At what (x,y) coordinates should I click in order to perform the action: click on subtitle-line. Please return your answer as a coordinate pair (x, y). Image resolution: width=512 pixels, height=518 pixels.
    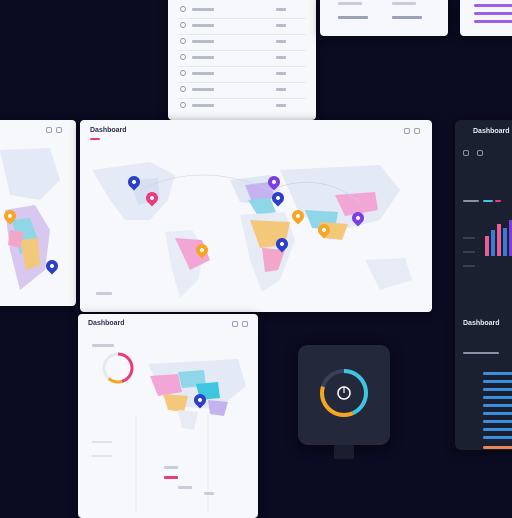
    Looking at the image, I should click on (103, 345).